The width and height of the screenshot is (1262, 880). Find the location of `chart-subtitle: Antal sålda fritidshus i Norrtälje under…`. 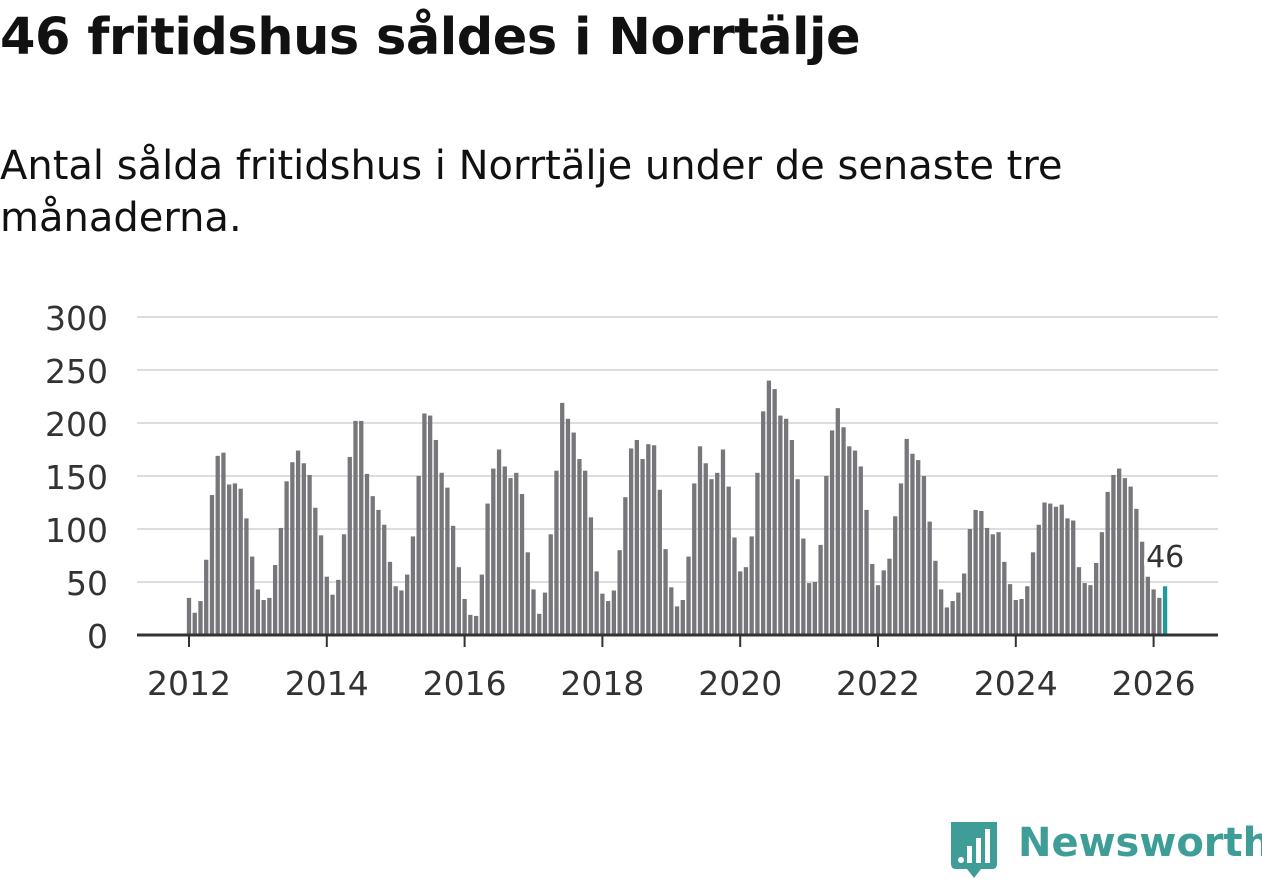

chart-subtitle: Antal sålda fritidshus i Norrtälje under… is located at coordinates (531, 192).